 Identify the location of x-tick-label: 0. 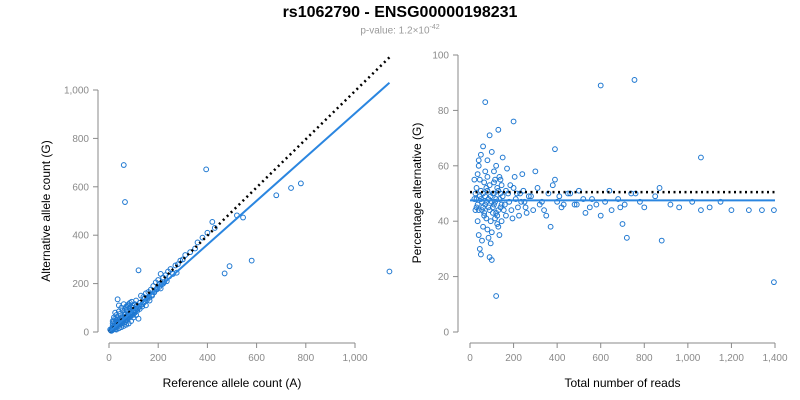
(109, 358).